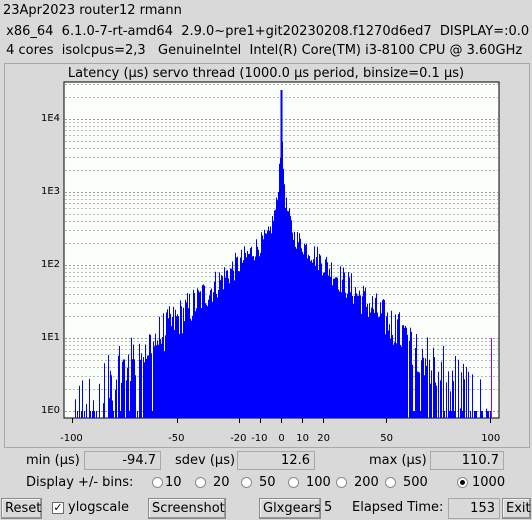 The image size is (532, 520). What do you see at coordinates (328, 507) in the screenshot?
I see `glxgears-count: 5` at bounding box center [328, 507].